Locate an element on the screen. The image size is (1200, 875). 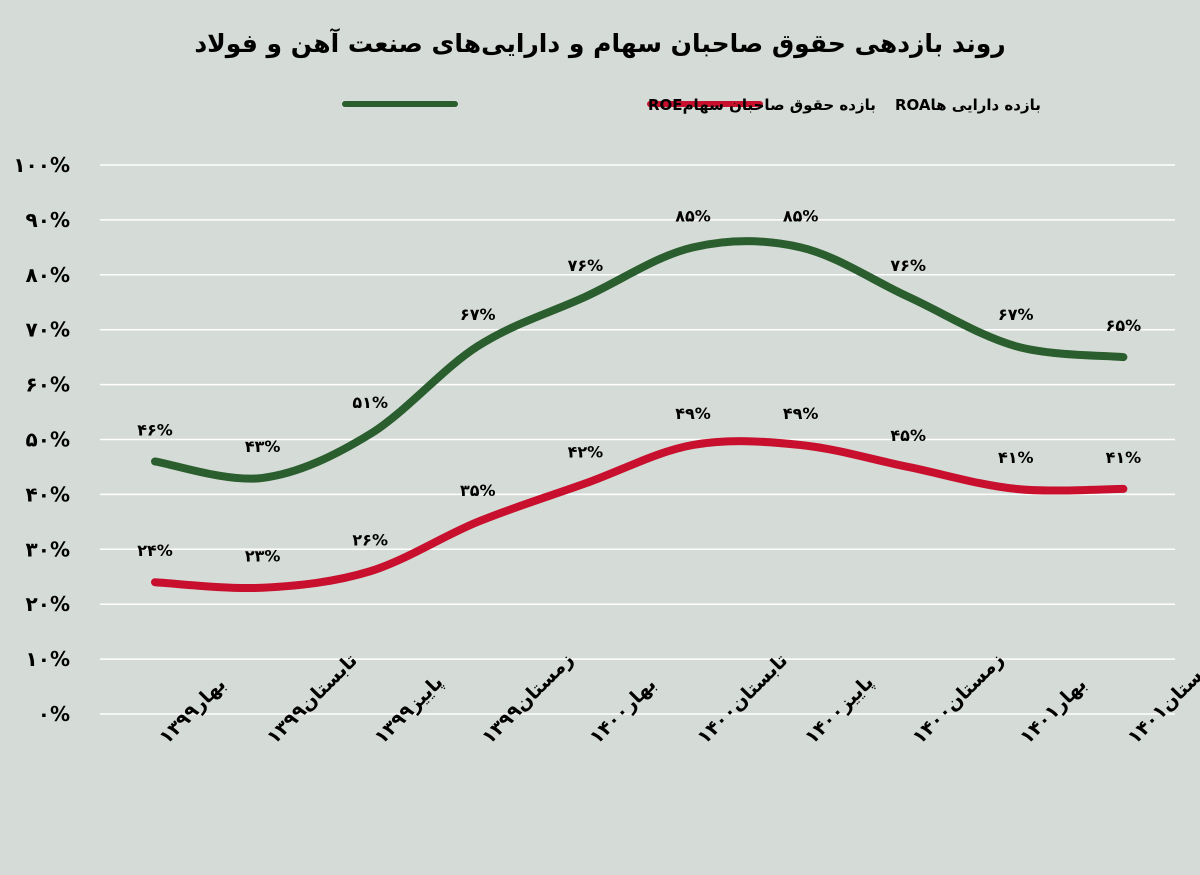
x-tick-label: تابستان۱۴۰۱ is located at coordinates (1161, 698).